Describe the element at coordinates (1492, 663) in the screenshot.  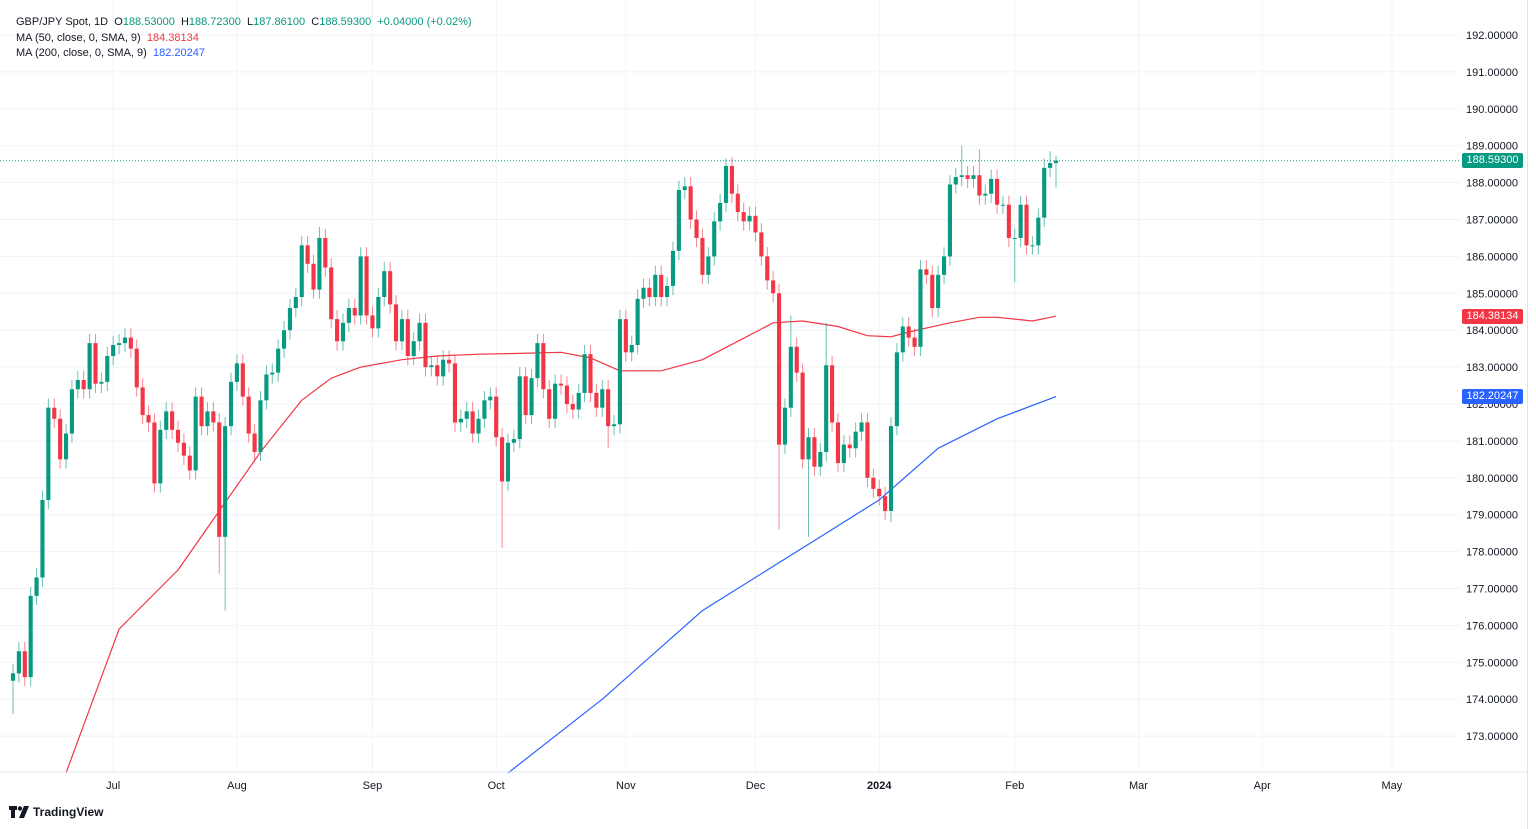
I see `price-tick-label: 175.00000` at that location.